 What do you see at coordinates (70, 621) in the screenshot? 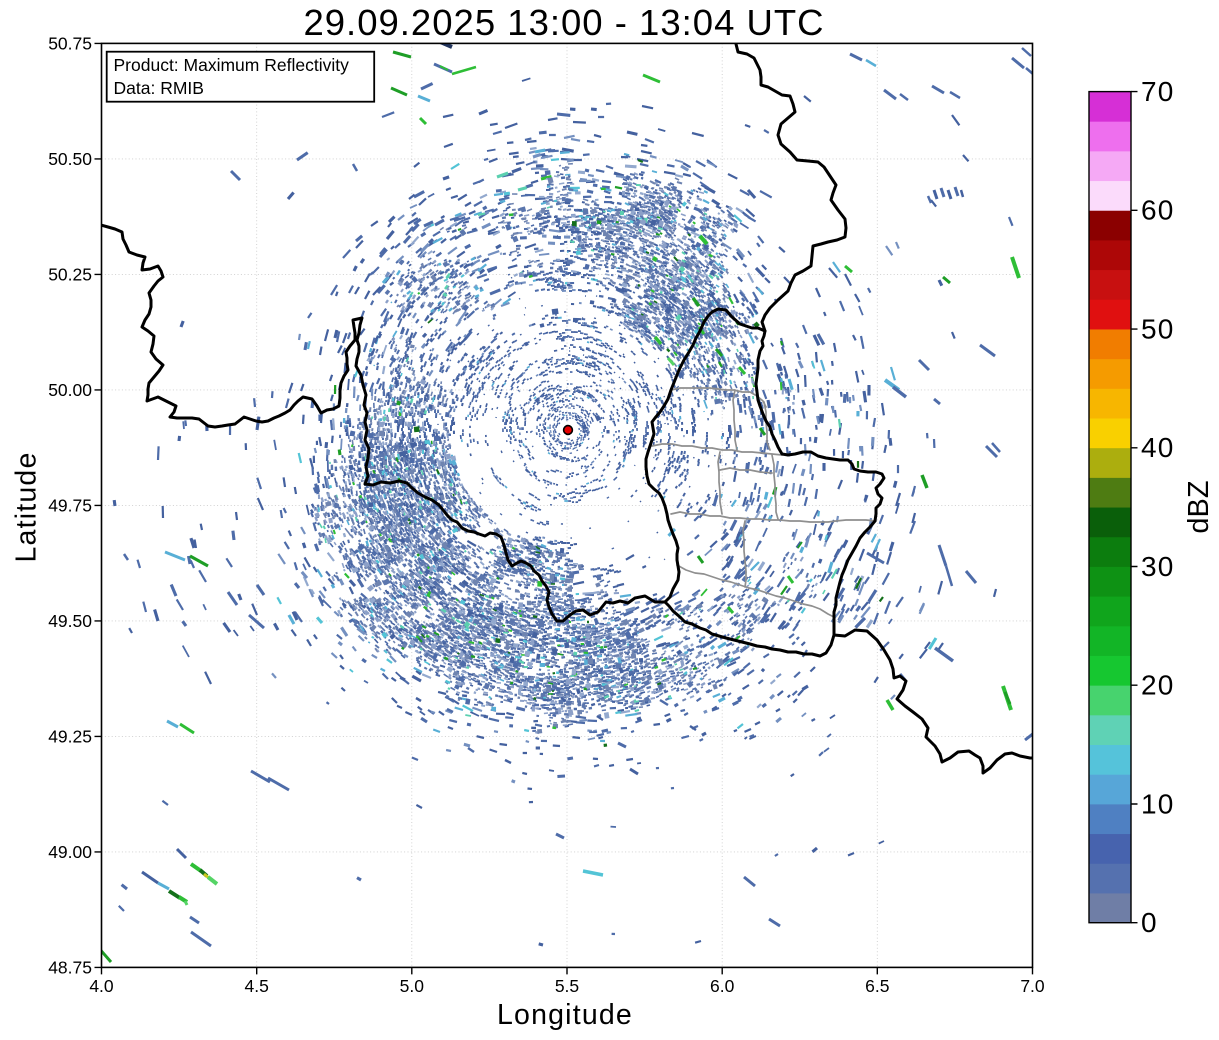
I see `svg-text: 49.50` at bounding box center [70, 621].